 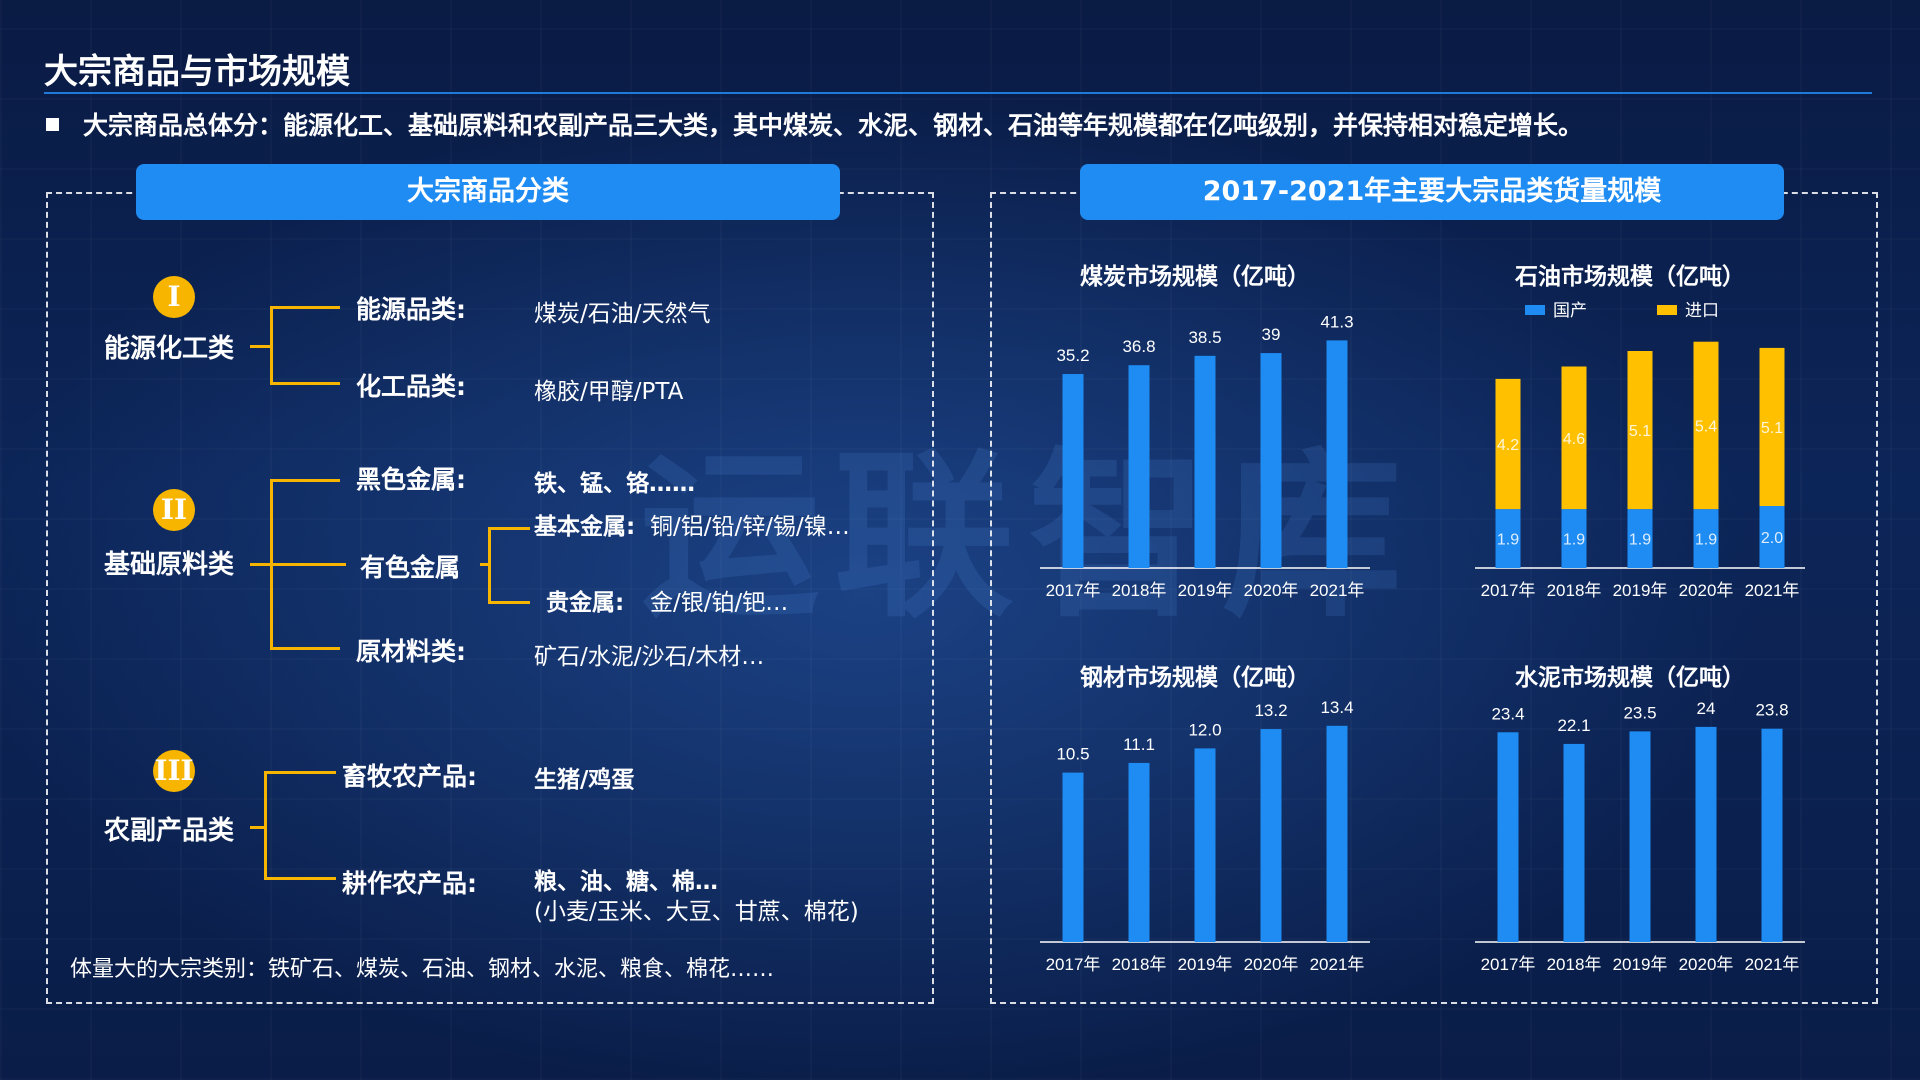 I want to click on legend-label-domestic: 国产, so click(x=1570, y=310).